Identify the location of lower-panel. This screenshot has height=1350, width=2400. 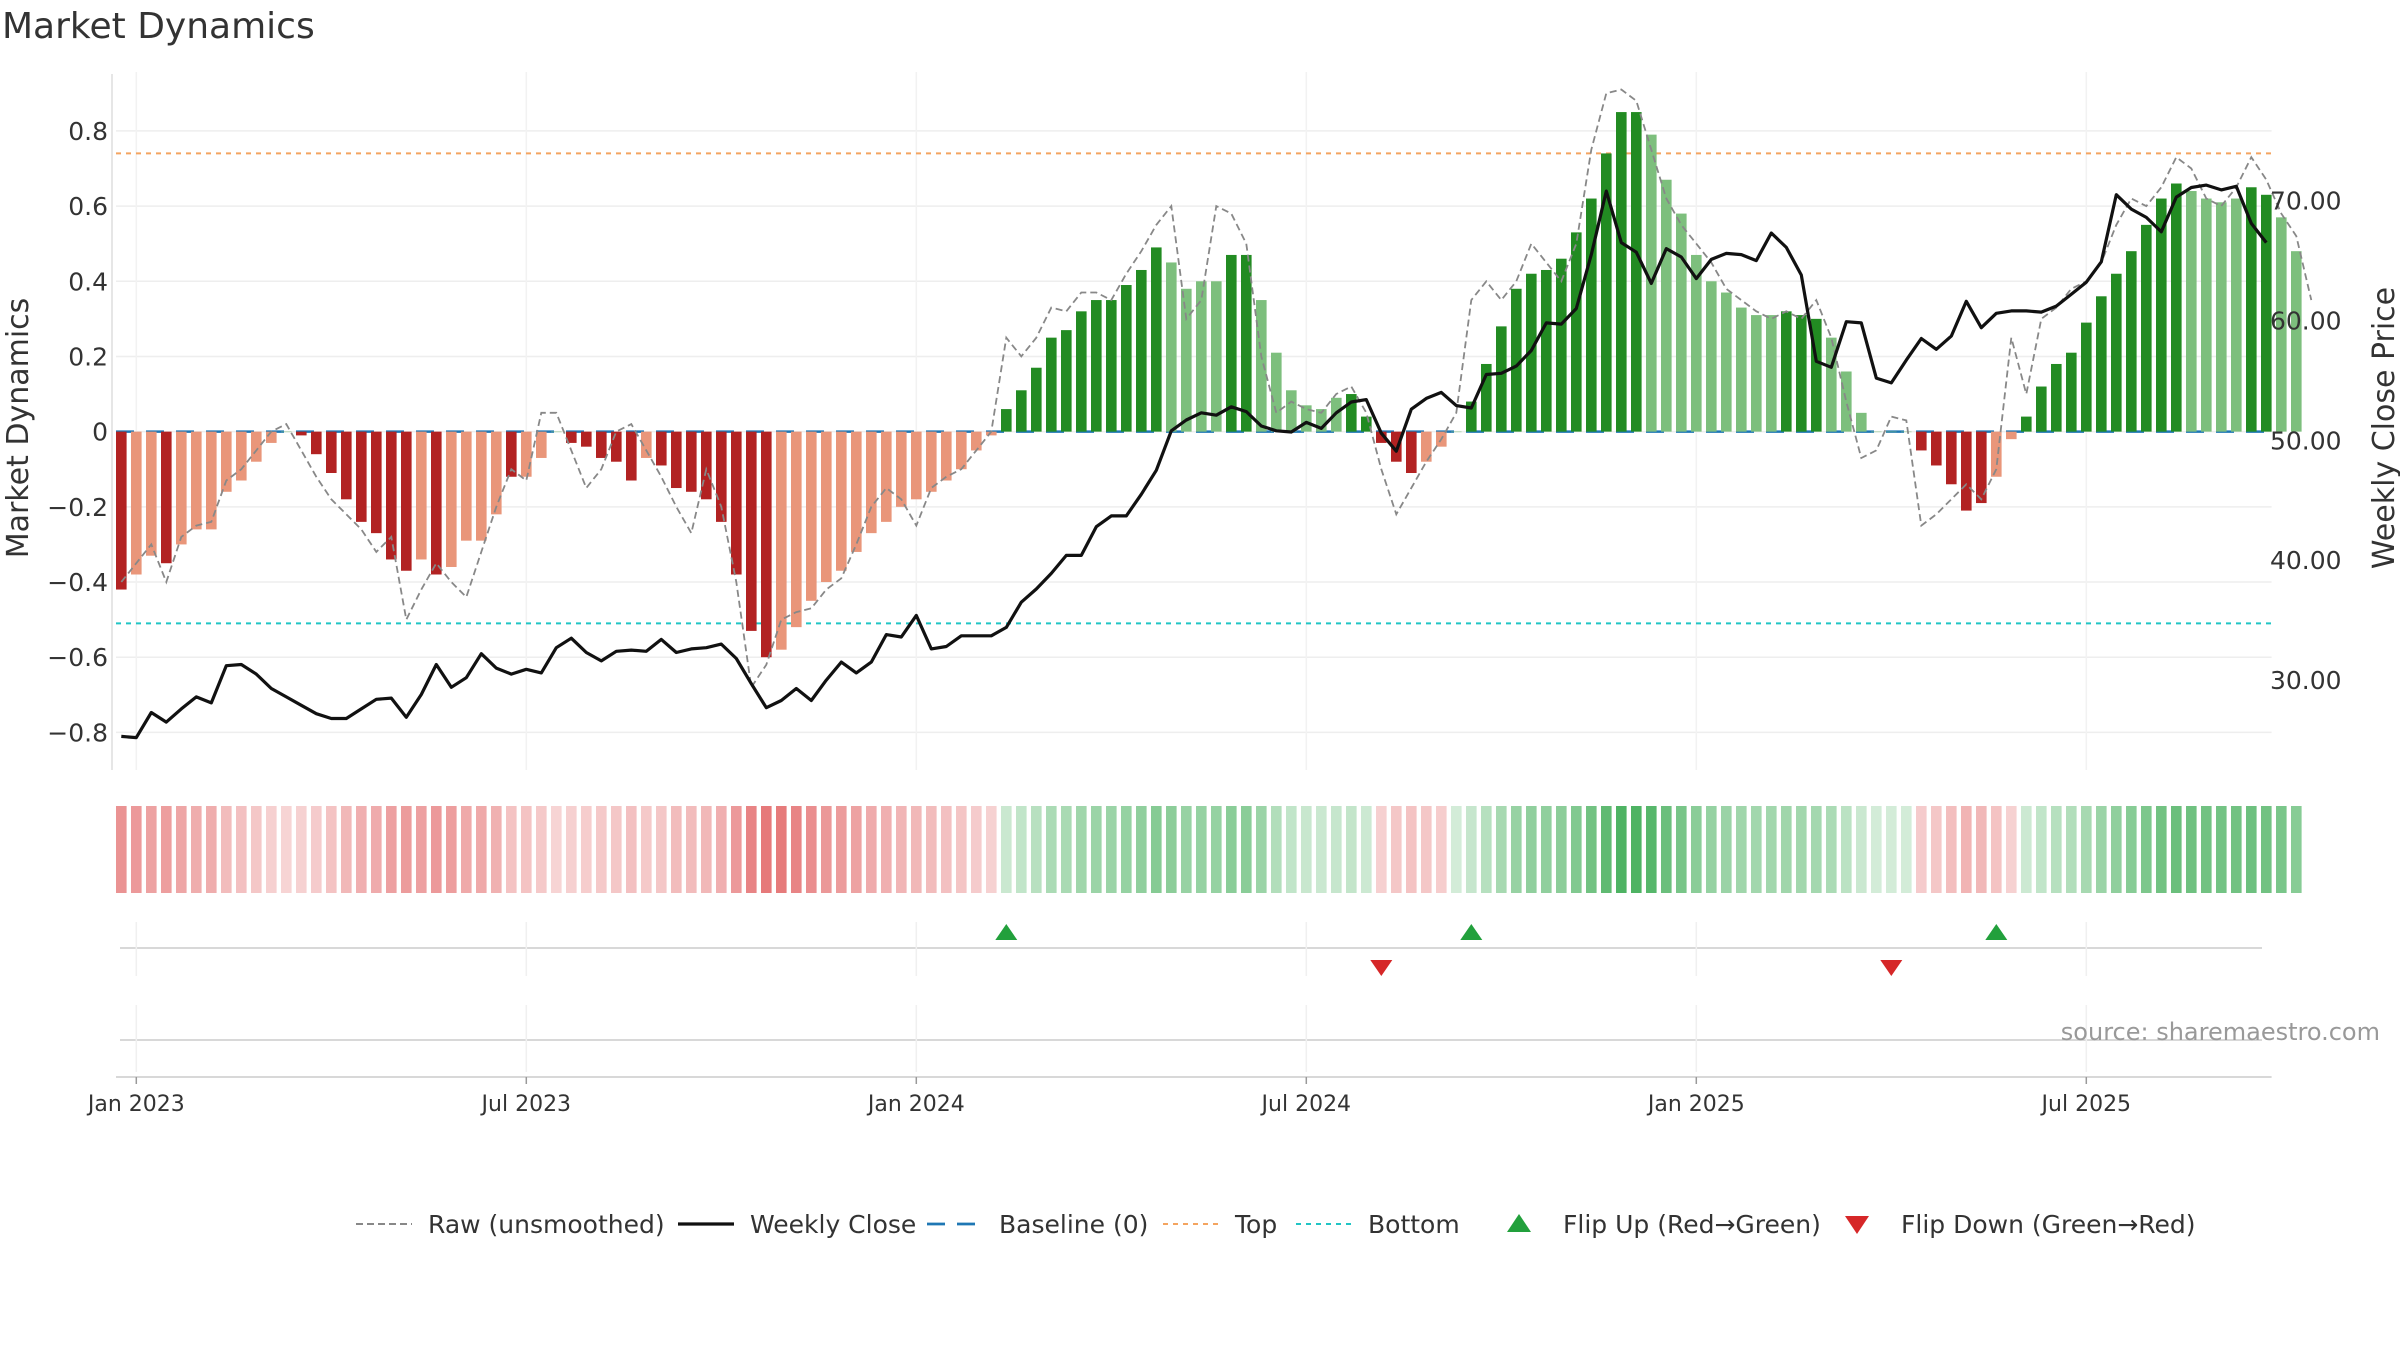
(1191, 1038).